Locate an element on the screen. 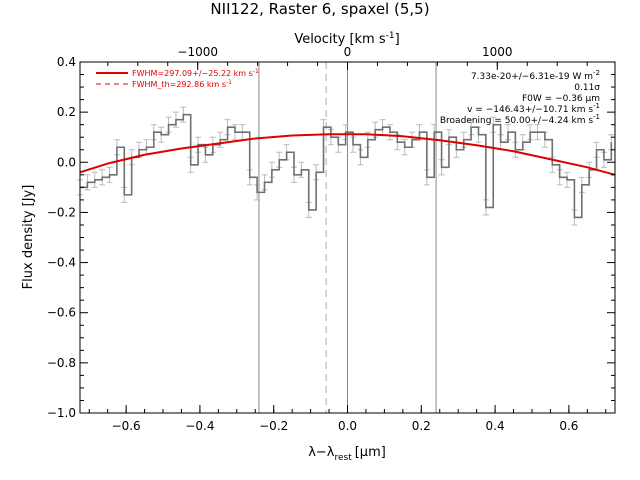  annotation-1: 0.11σ is located at coordinates (587, 88).